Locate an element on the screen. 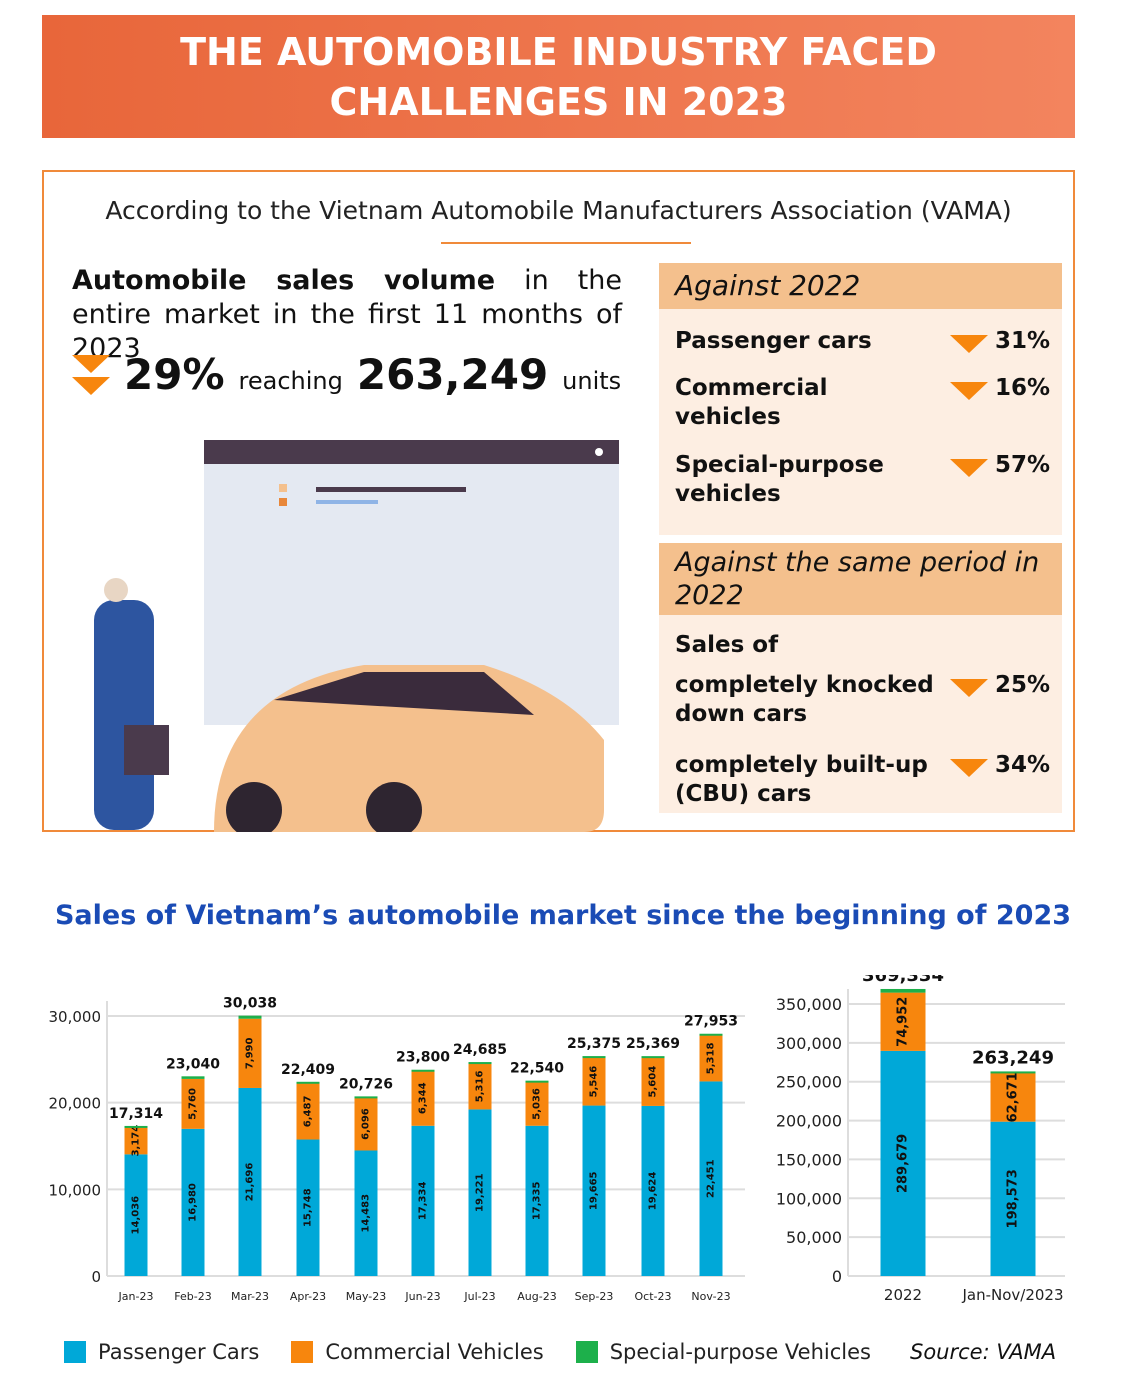  row-label: Commercial vehicles is located at coordinates (751, 402).